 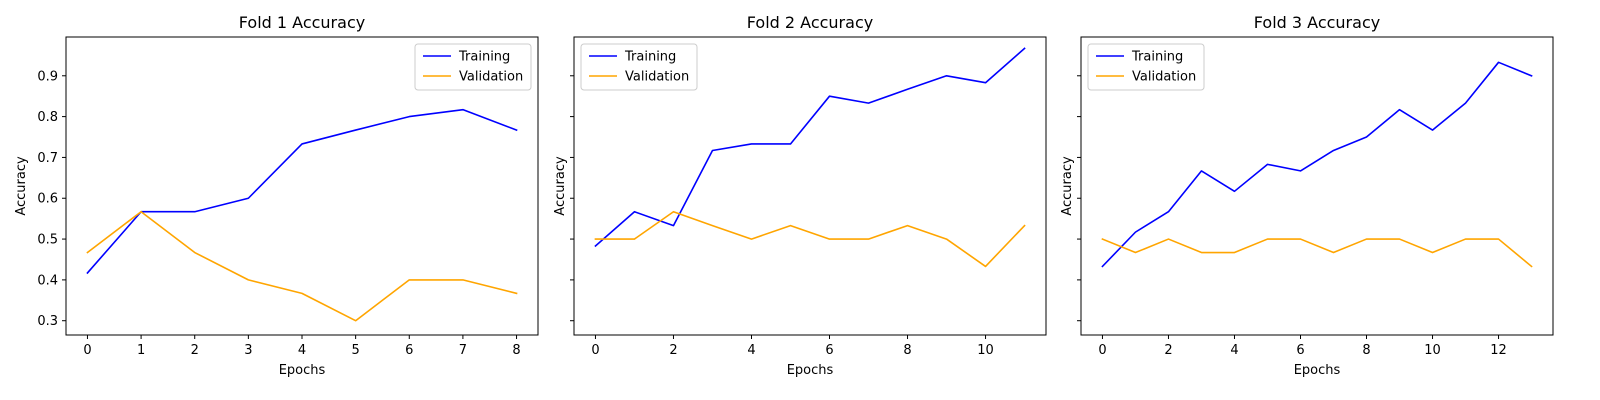 What do you see at coordinates (302, 22) in the screenshot?
I see `panel-title: Fold 1 Accuracy` at bounding box center [302, 22].